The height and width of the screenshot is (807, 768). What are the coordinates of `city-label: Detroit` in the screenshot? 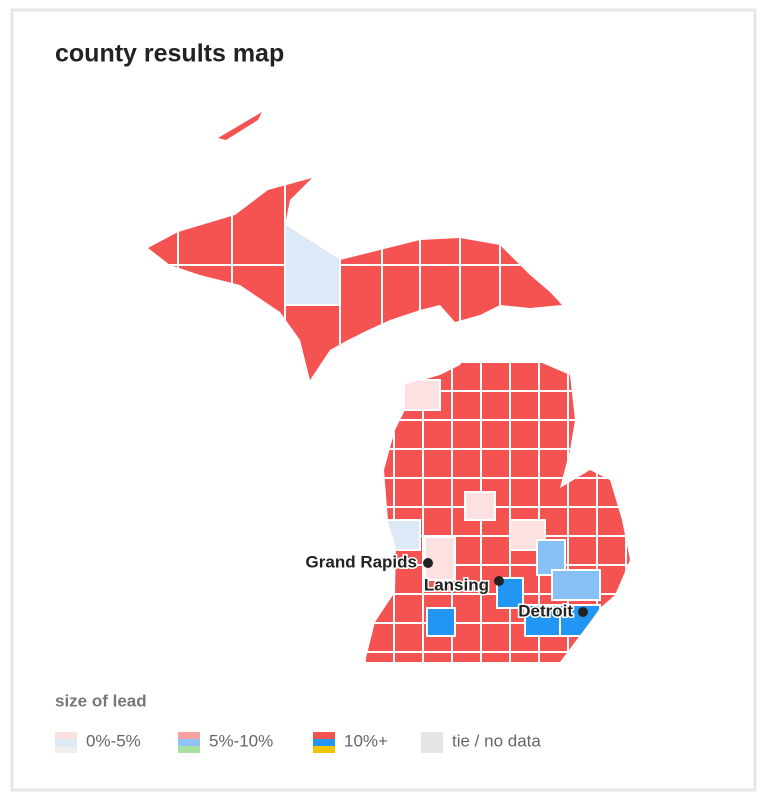 It's located at (545, 610).